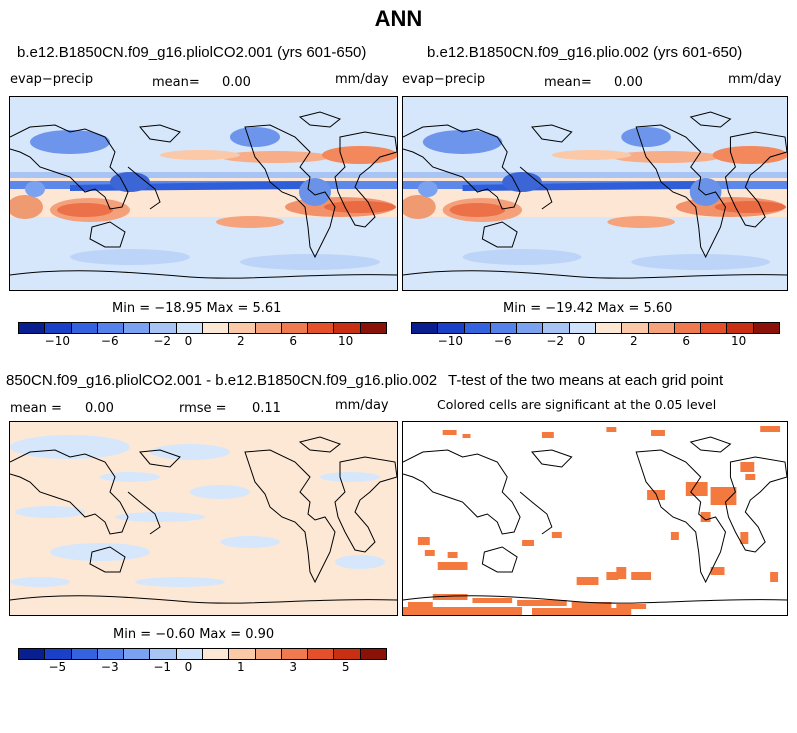 This screenshot has width=797, height=733. I want to click on colorbar-tick-label: −3, so click(109, 667).